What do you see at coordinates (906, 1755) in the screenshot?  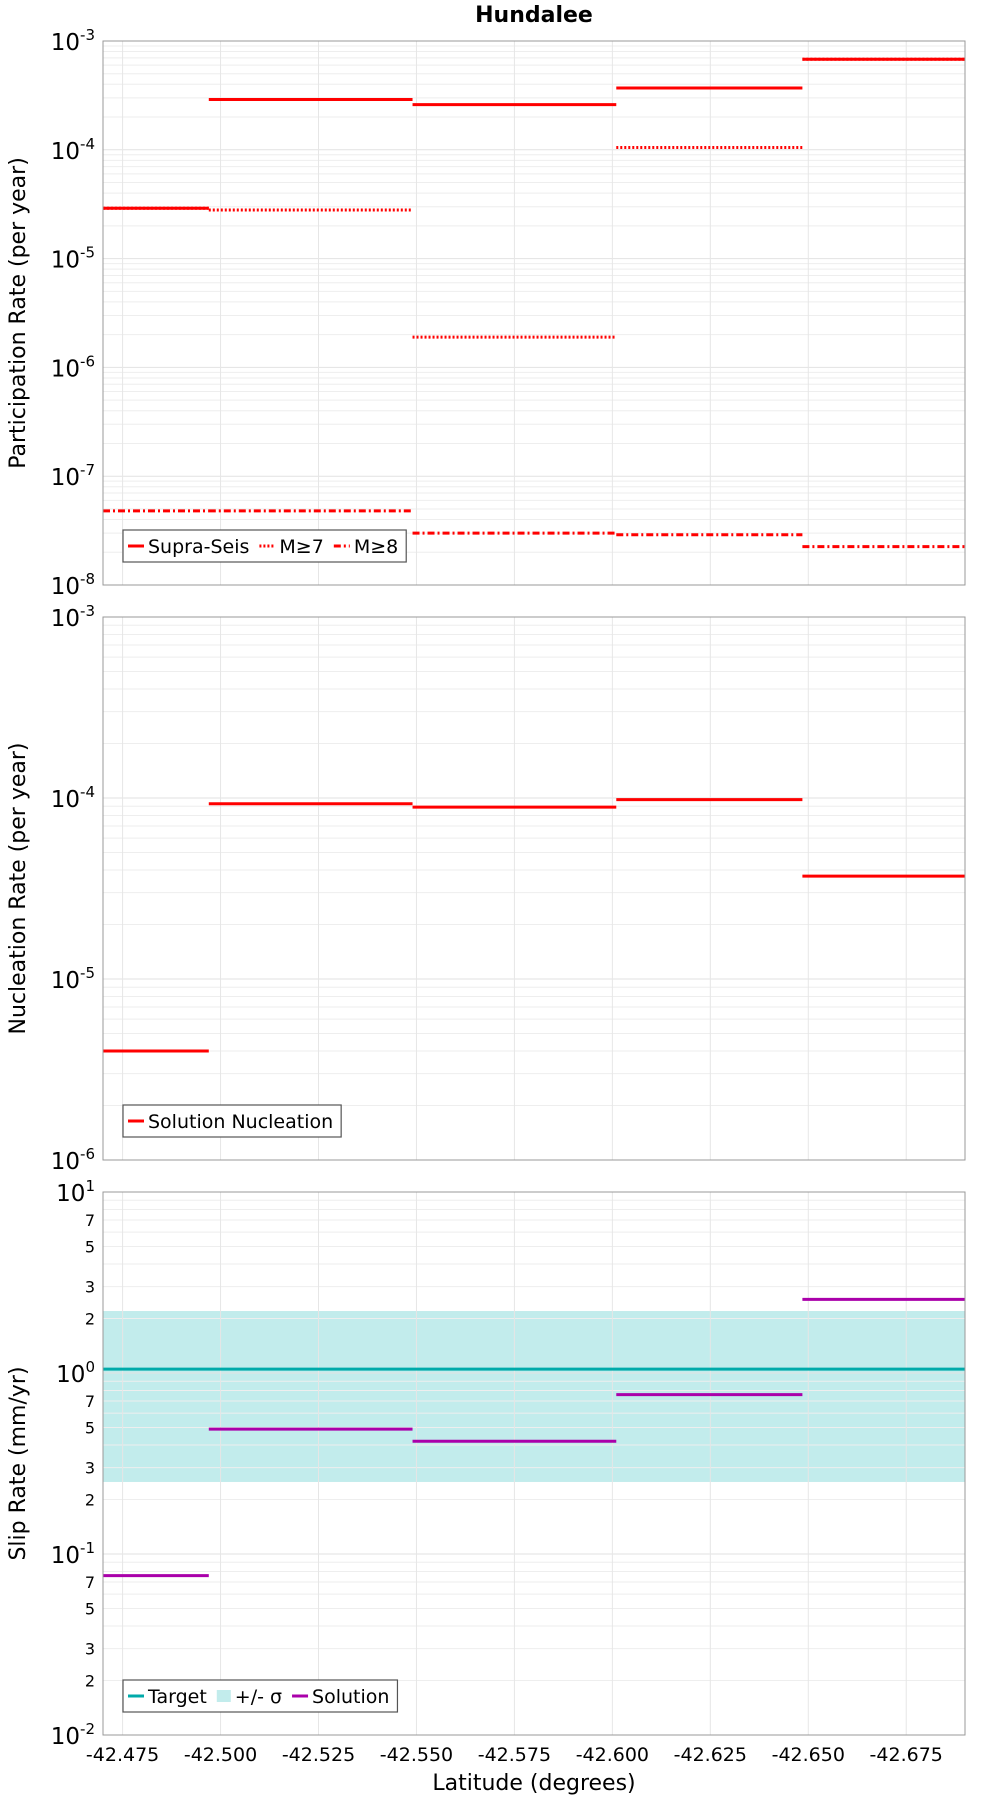 I see `x-tick-label: -42.675` at bounding box center [906, 1755].